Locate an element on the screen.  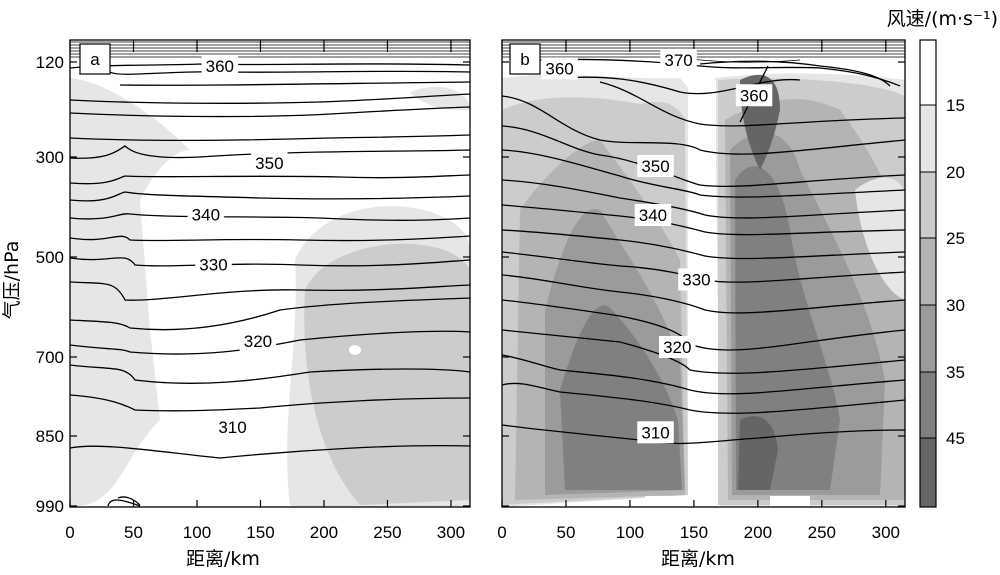
contour-label-b: 310 is located at coordinates (655, 432).